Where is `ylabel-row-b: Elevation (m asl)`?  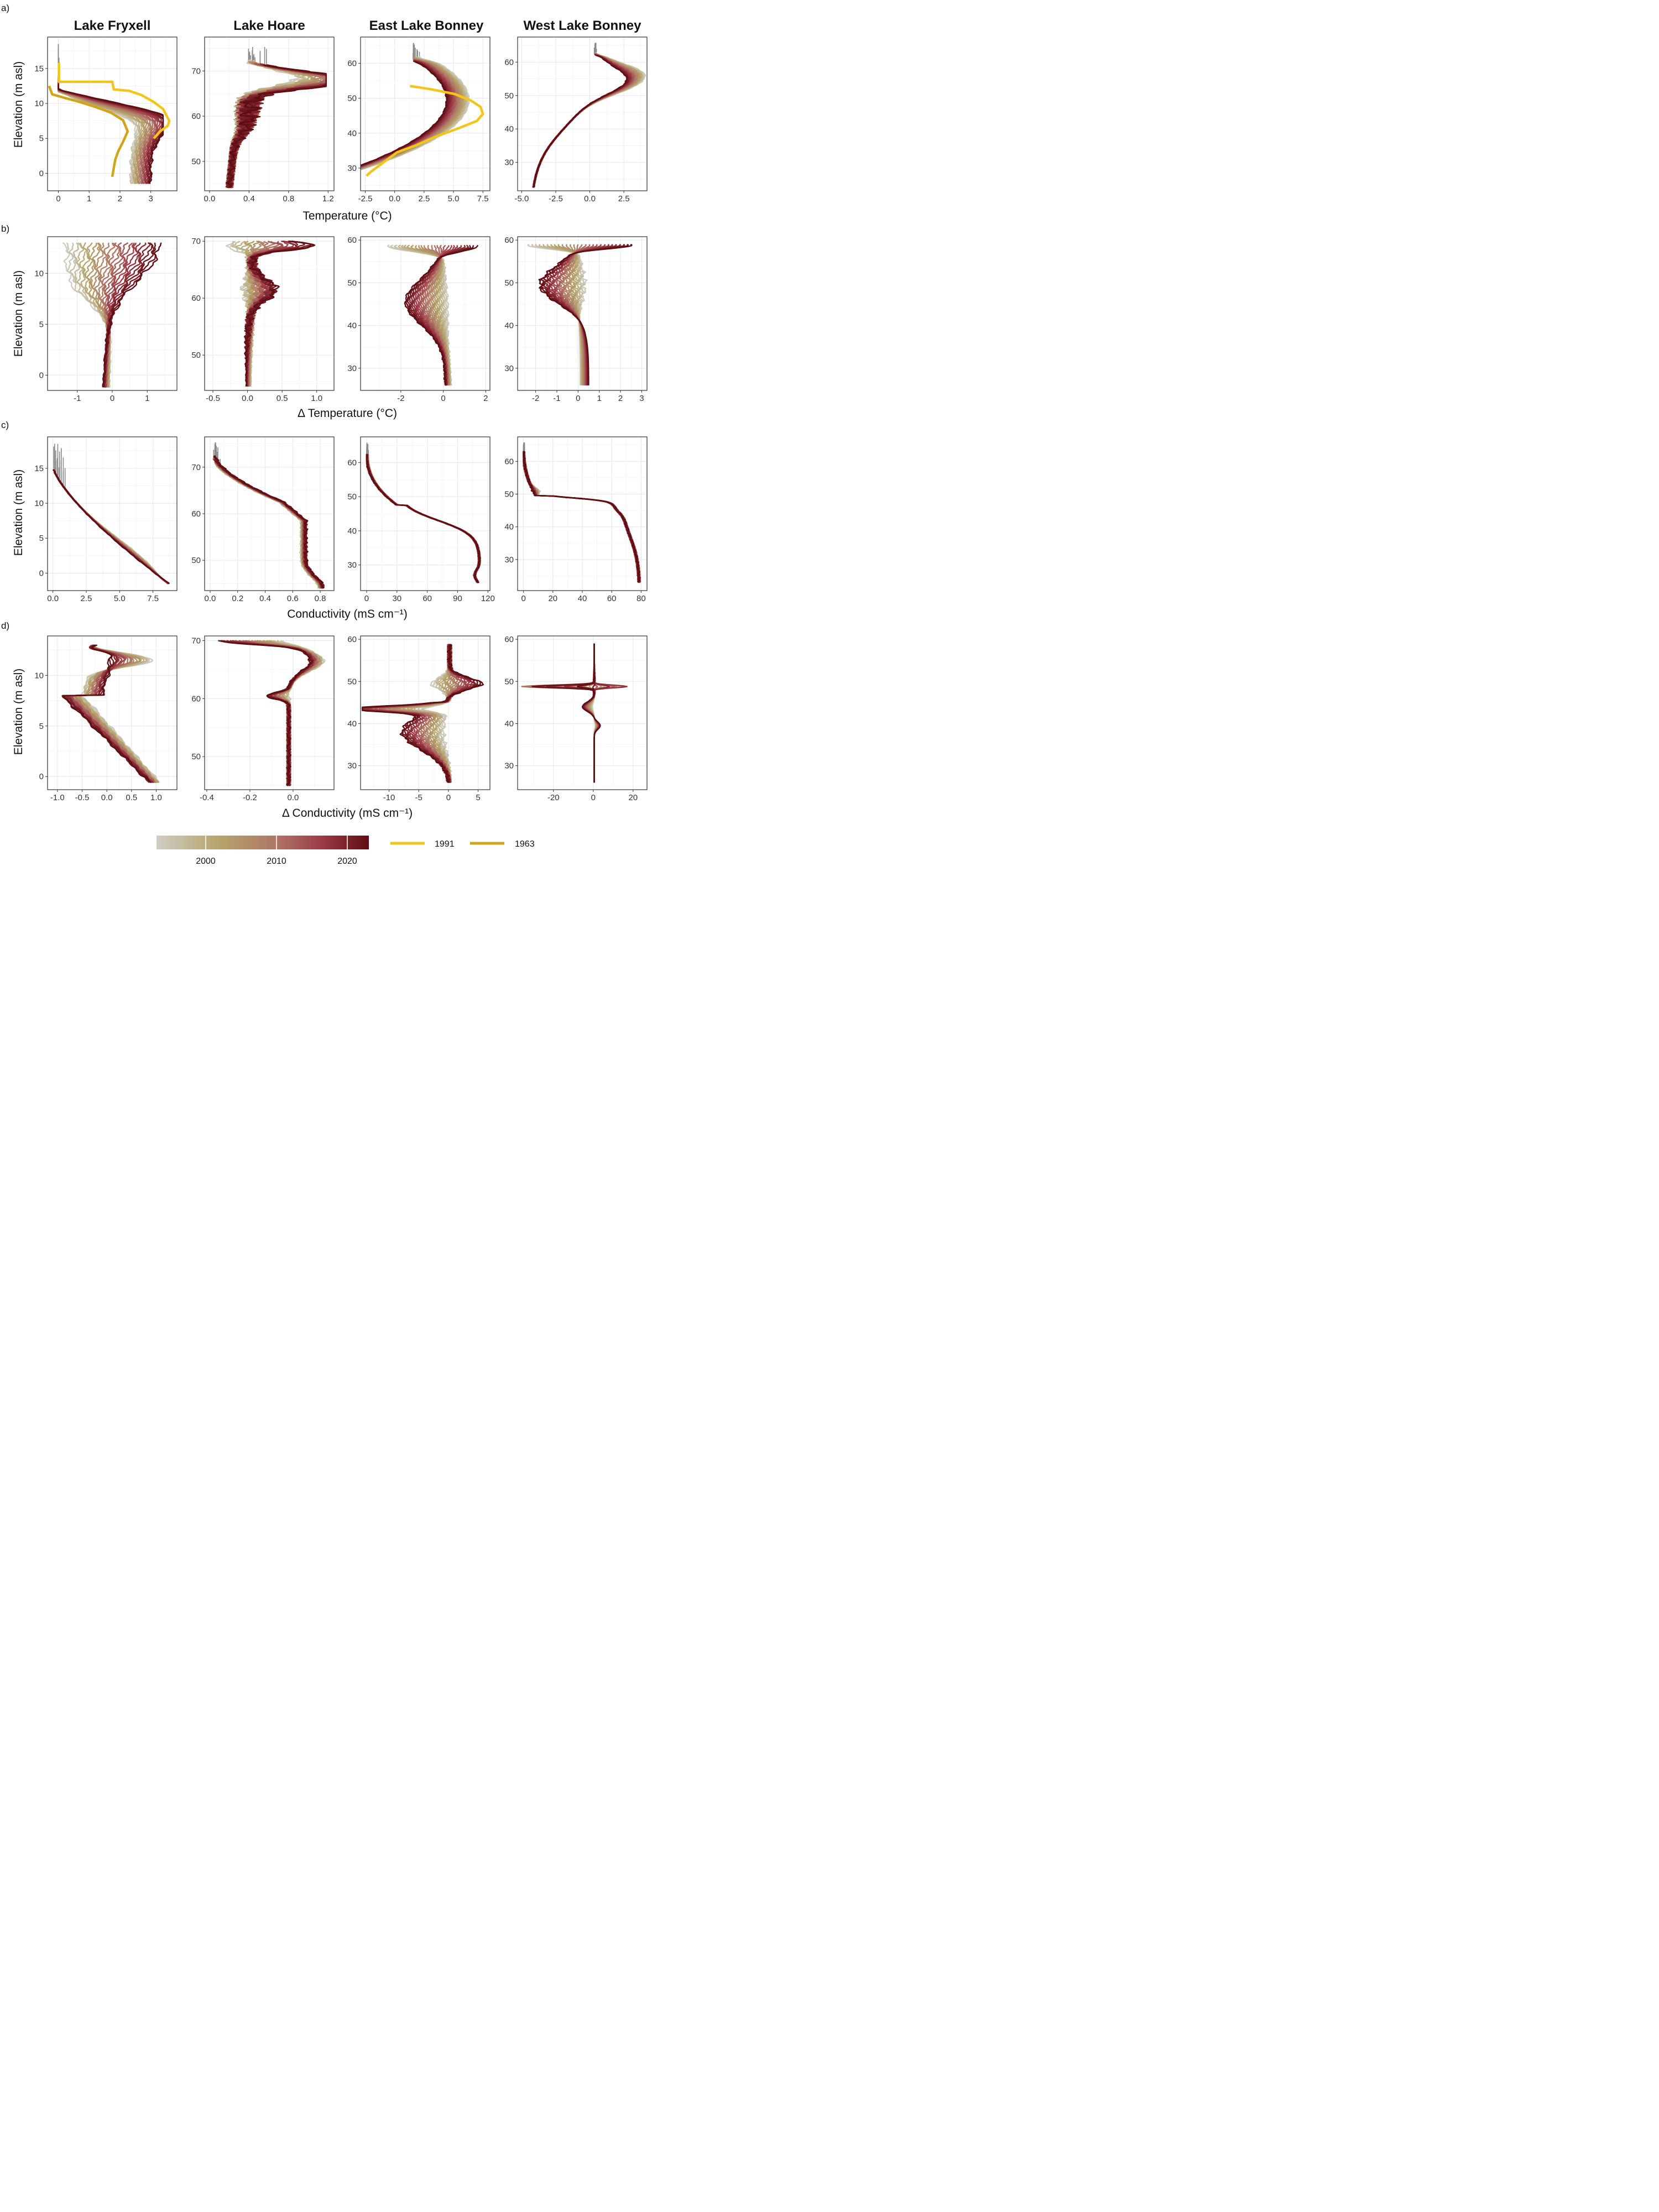 ylabel-row-b: Elevation (m asl) is located at coordinates (18, 314).